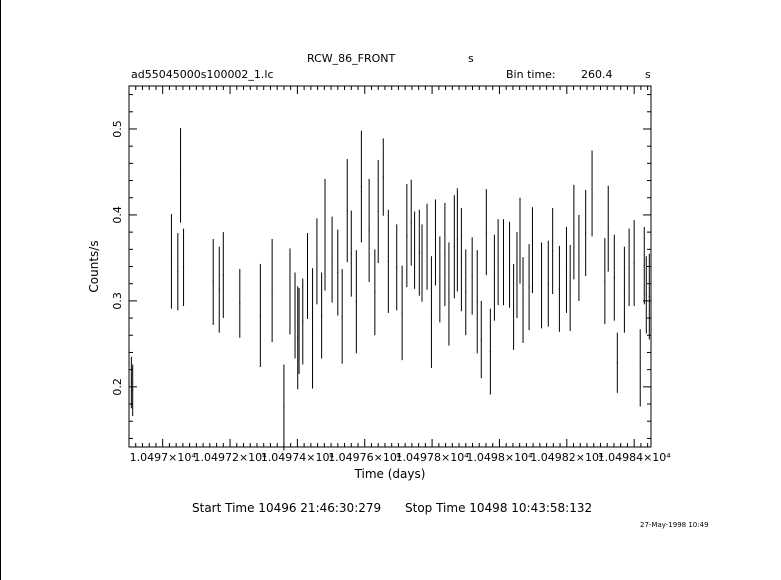 Image resolution: width=781 pixels, height=580 pixels. Describe the element at coordinates (499, 508) in the screenshot. I see `stop-time-text: Stop Time 10498 10:43:58:132` at that location.